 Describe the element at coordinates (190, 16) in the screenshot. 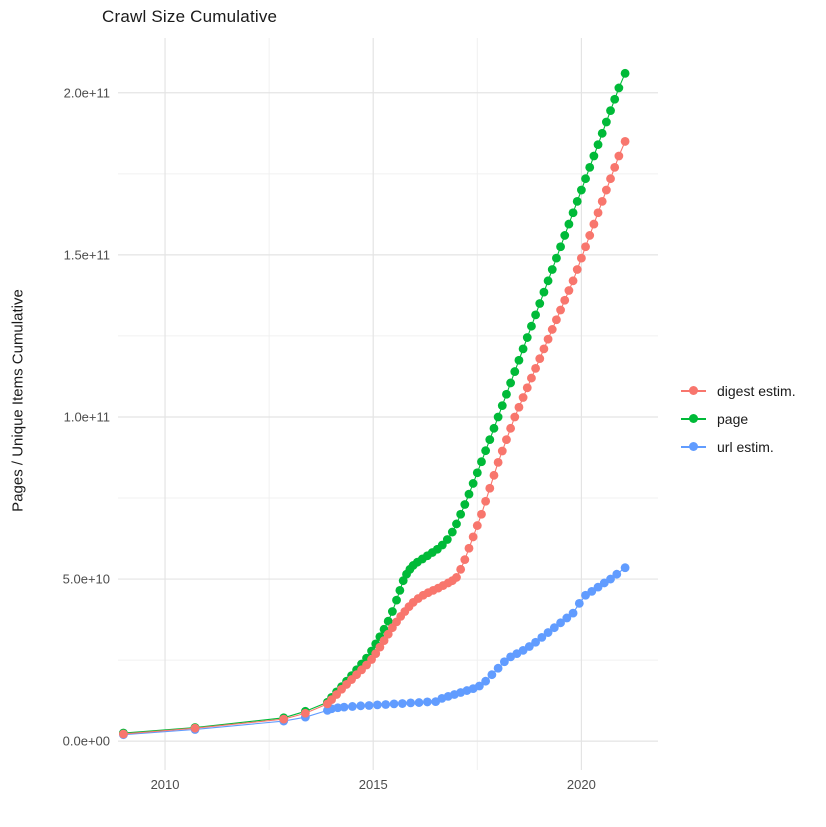

I see `chart-title: Crawl Size Cumulative` at that location.